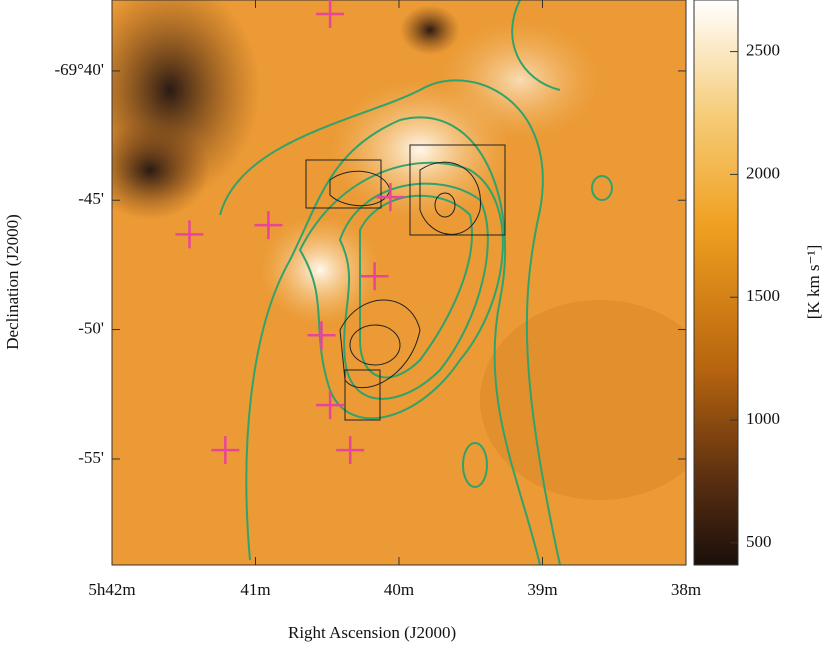  I want to click on x-tick-label: 41m, so click(255, 589).